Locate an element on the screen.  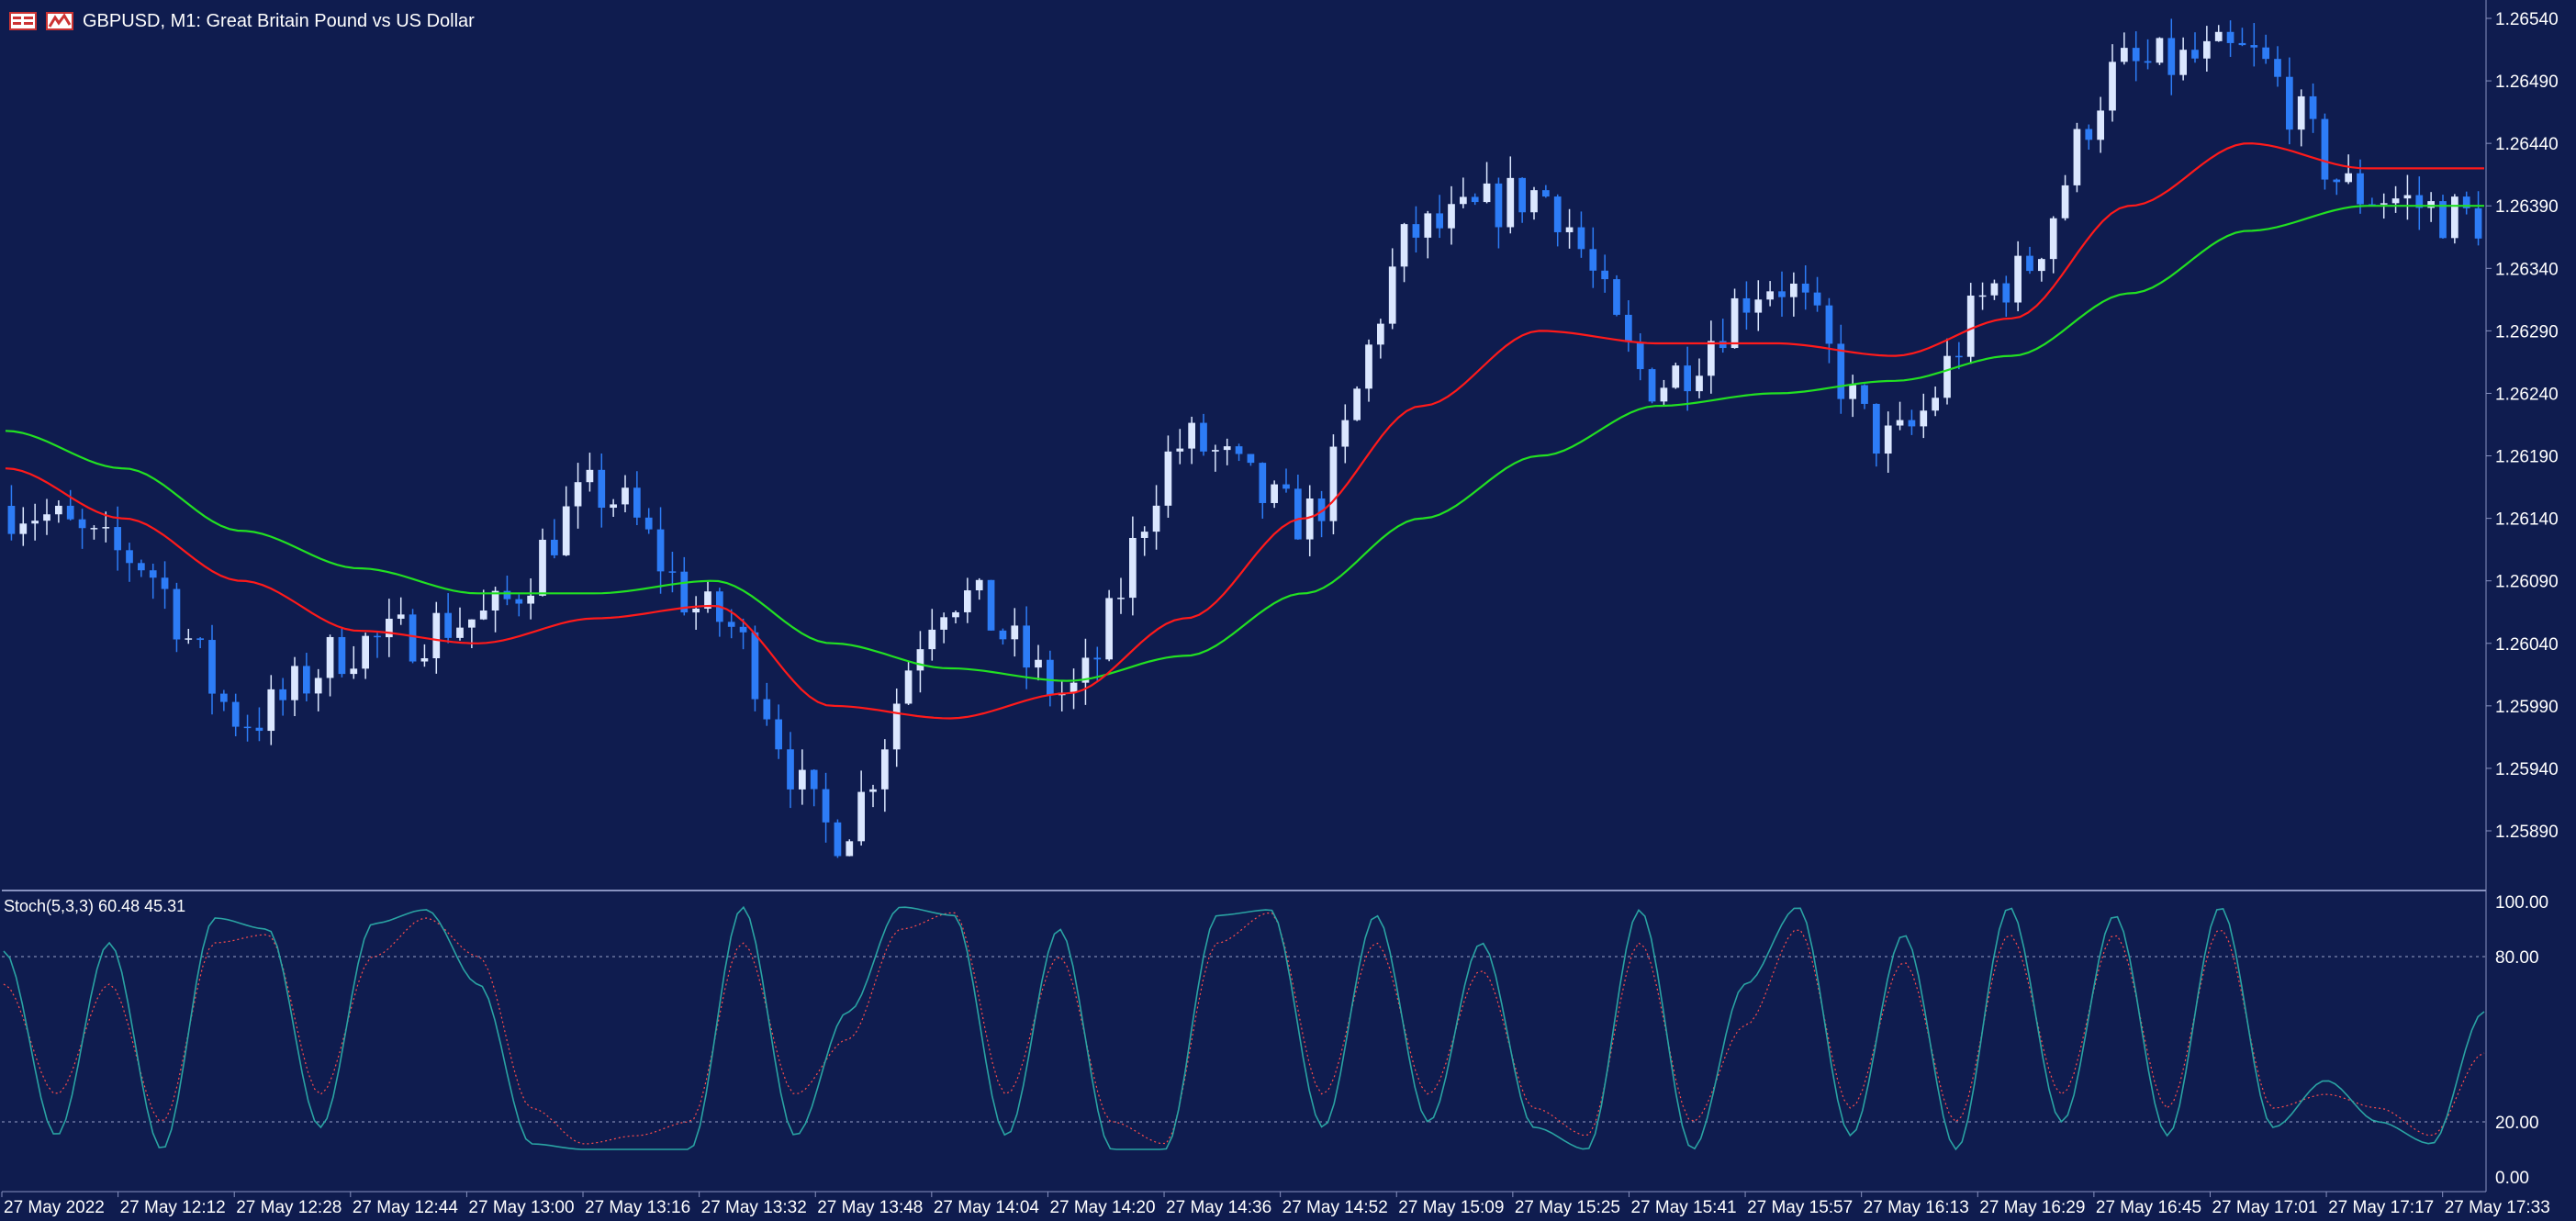
time-tick-label: 27 May 15:41 is located at coordinates (1683, 1207).